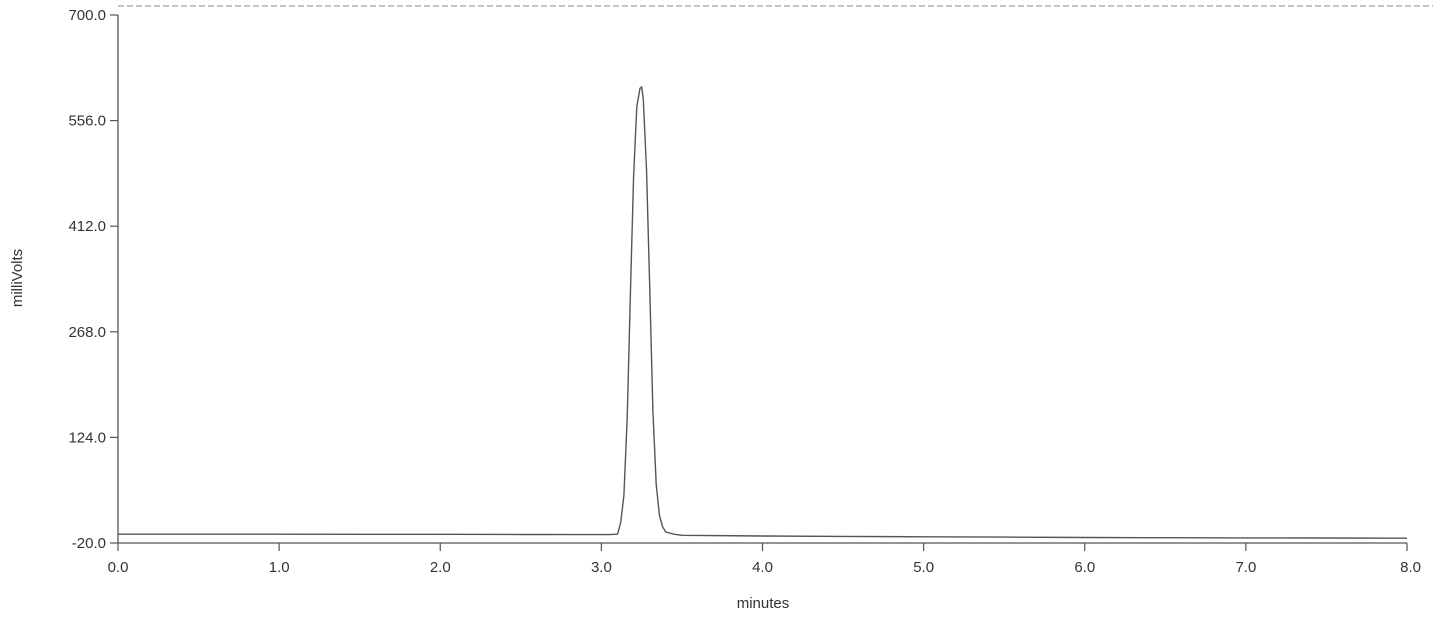 This screenshot has width=1433, height=620. I want to click on y-axis-ticks: -20.0 124.0 268.0 412.0 556.0 700.0, so click(93, 279).